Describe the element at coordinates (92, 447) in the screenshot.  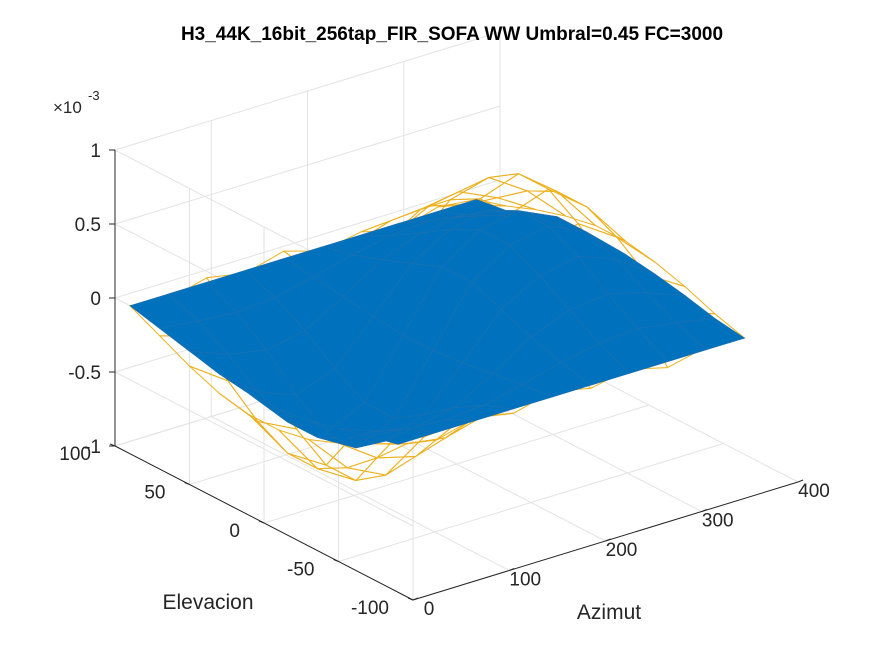
I see `z-tick-label: -1` at that location.